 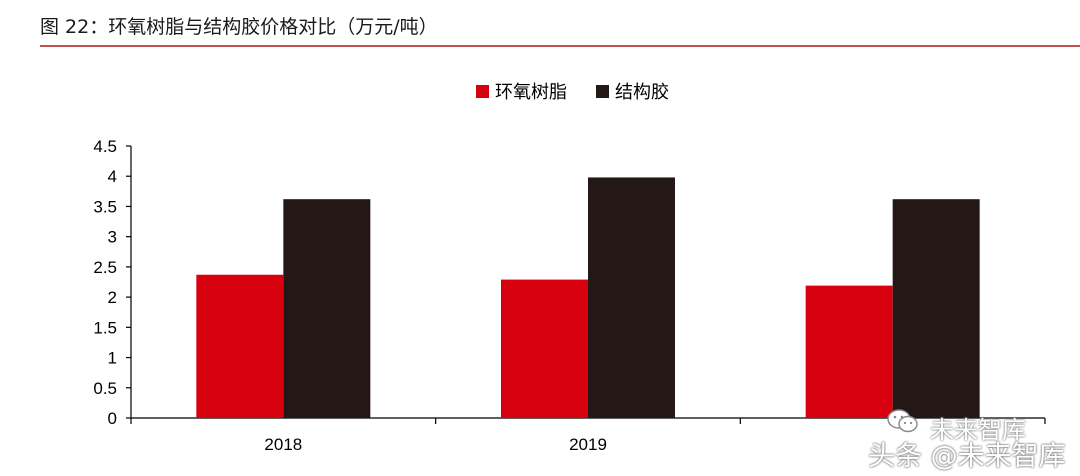 I want to click on y-tick-label: 2, so click(x=112, y=297).